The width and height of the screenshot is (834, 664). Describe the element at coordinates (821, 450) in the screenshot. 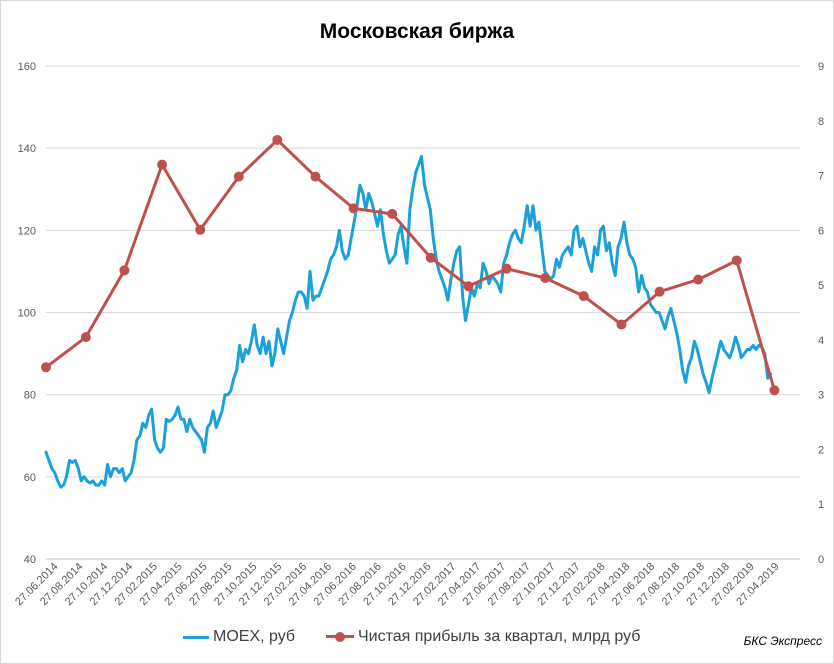

I see `right-tick-label: 2` at that location.